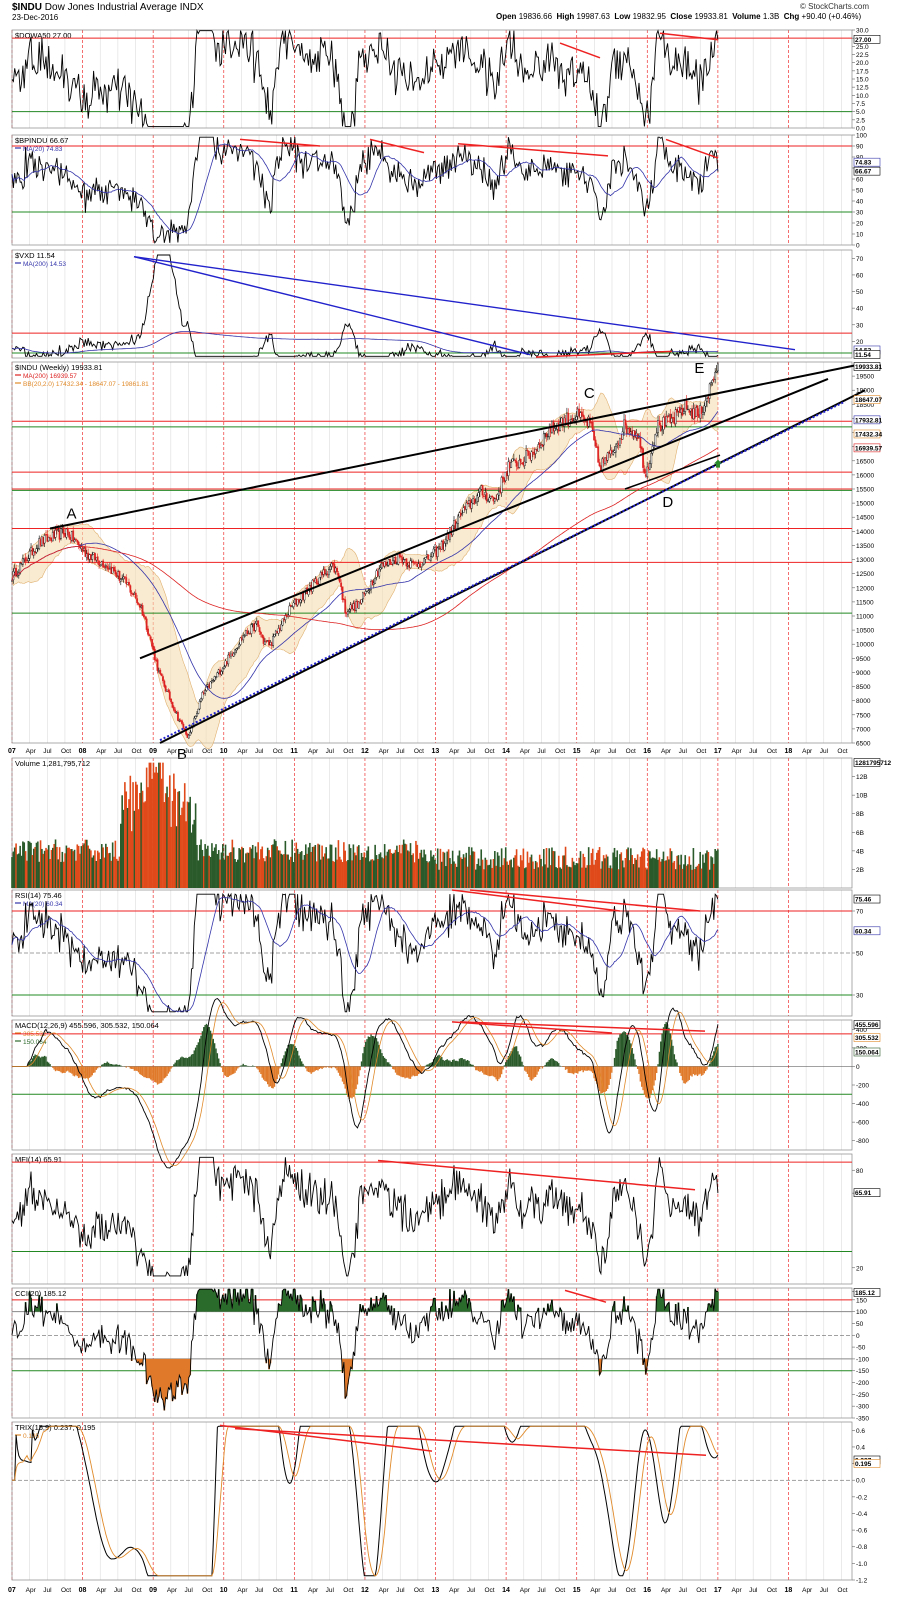 The height and width of the screenshot is (1600, 909). Describe the element at coordinates (860, 191) in the screenshot. I see `y-tick-label: 50` at that location.